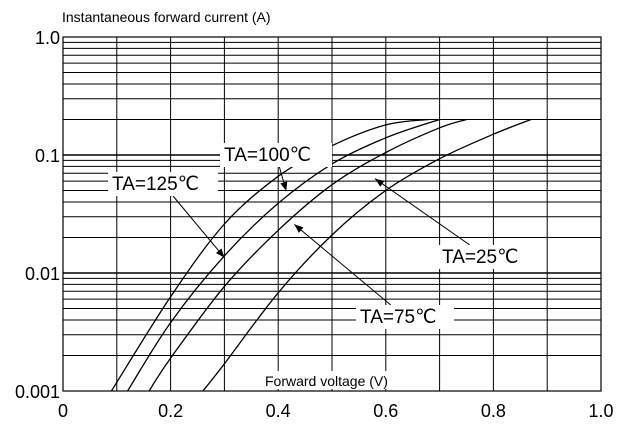  I want to click on x-tick-label: 0, so click(63, 411).